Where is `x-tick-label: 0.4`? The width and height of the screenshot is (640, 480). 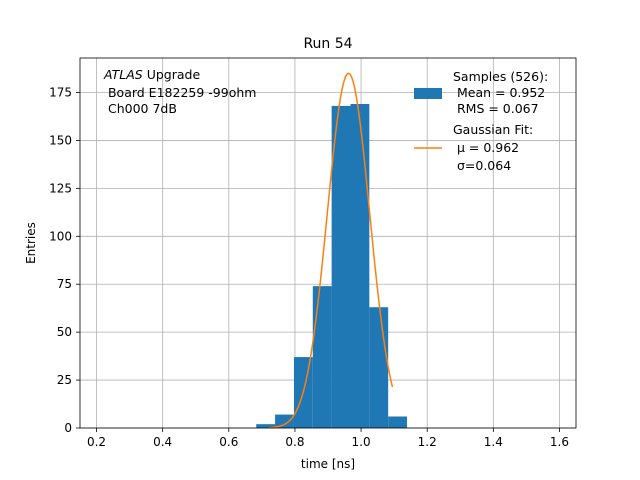 x-tick-label: 0.4 is located at coordinates (162, 442).